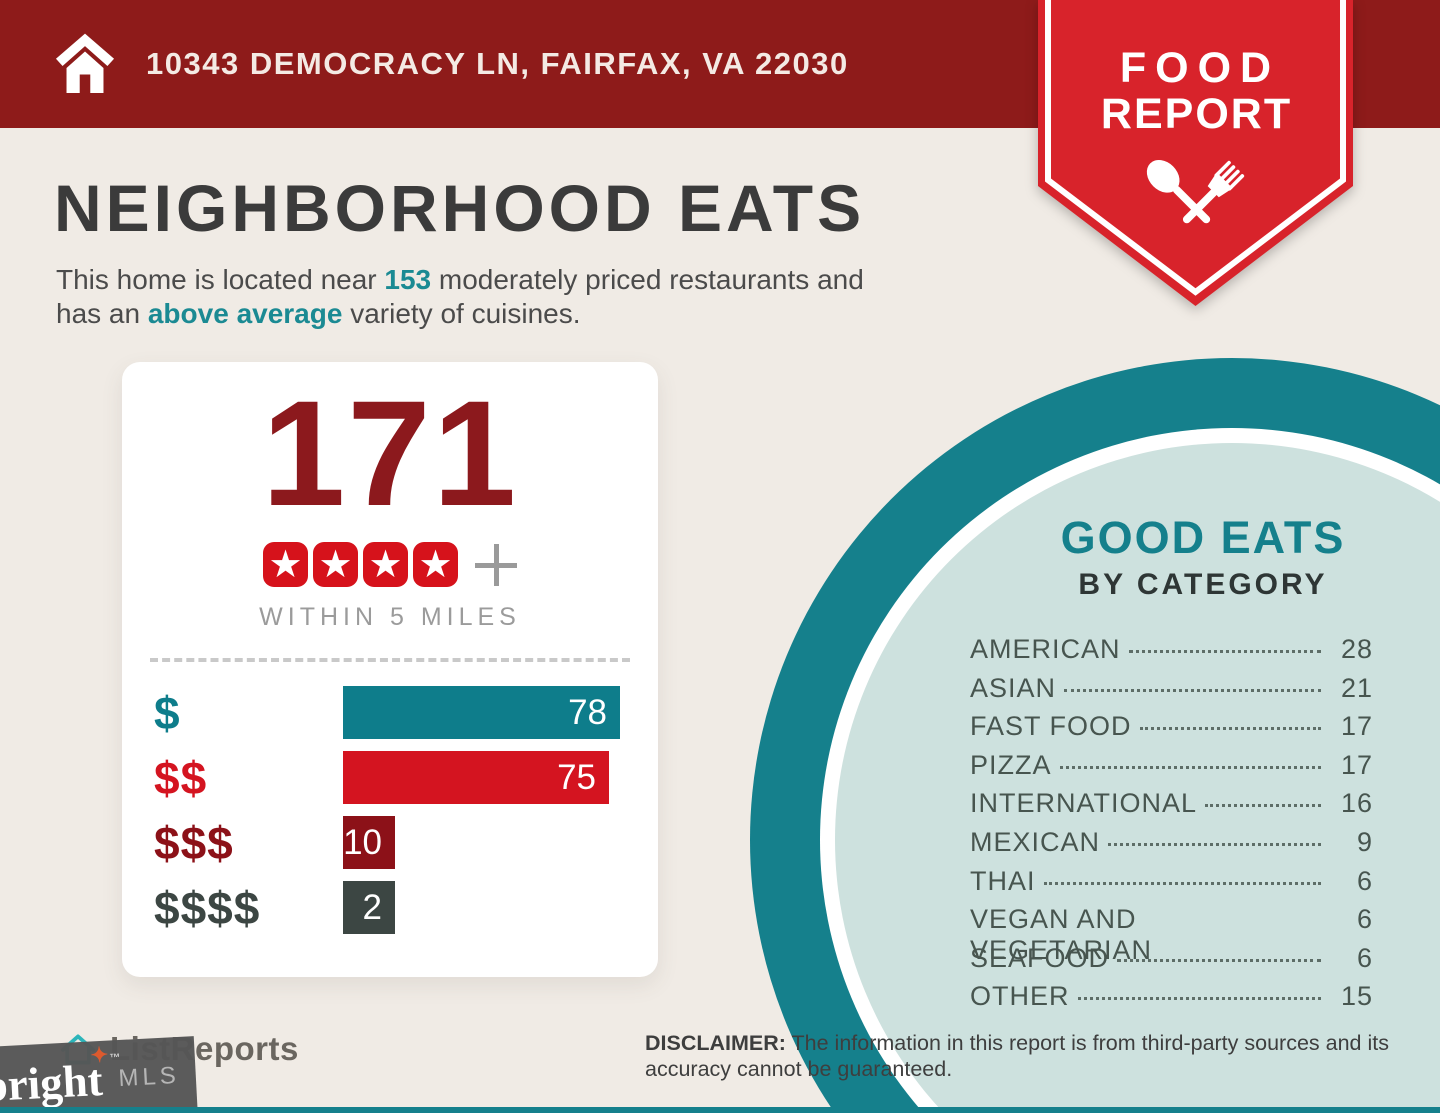  What do you see at coordinates (1356, 649) in the screenshot?
I see `category-count: 28` at bounding box center [1356, 649].